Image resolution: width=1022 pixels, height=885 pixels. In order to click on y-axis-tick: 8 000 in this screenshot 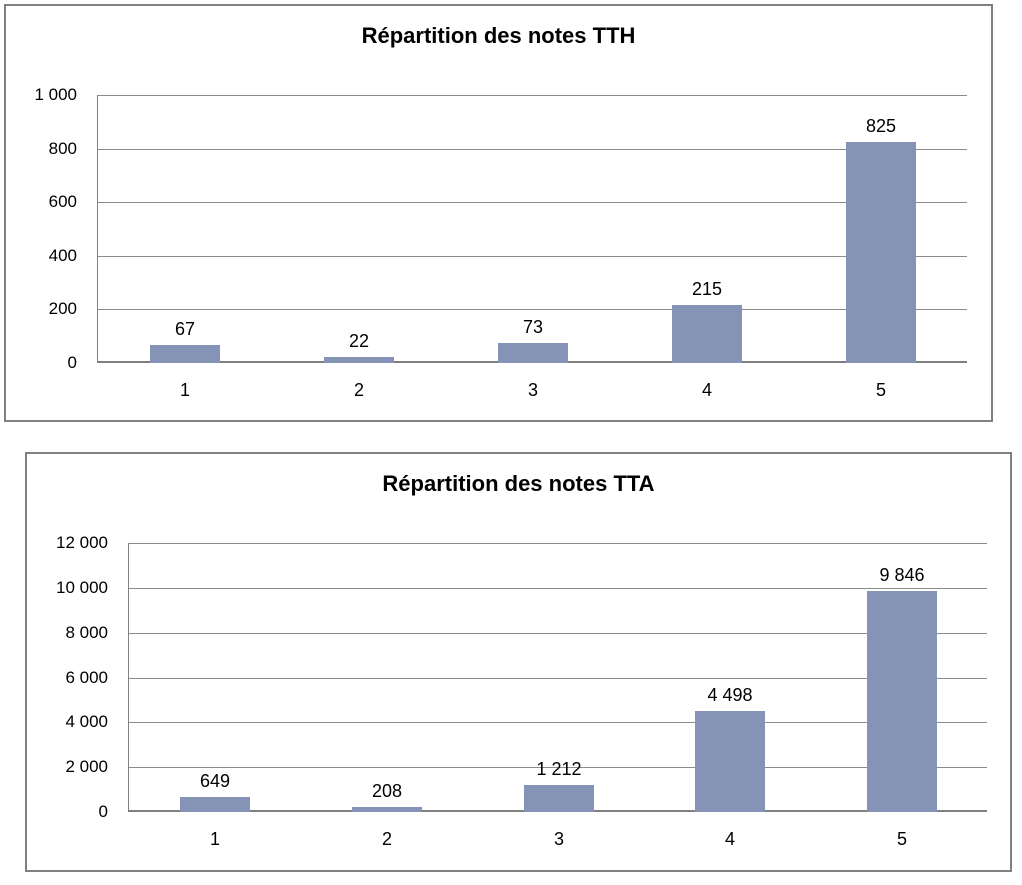, I will do `click(86, 632)`.